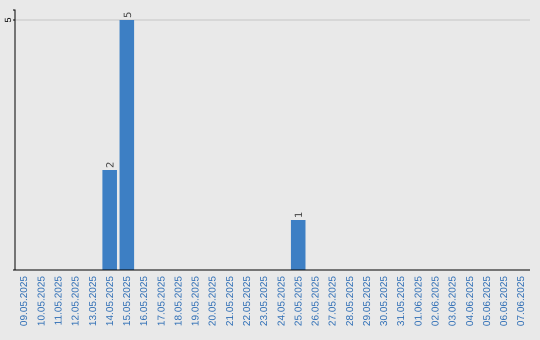 Image resolution: width=540 pixels, height=340 pixels. I want to click on x-tick-label: 30.05.2025, so click(384, 301).